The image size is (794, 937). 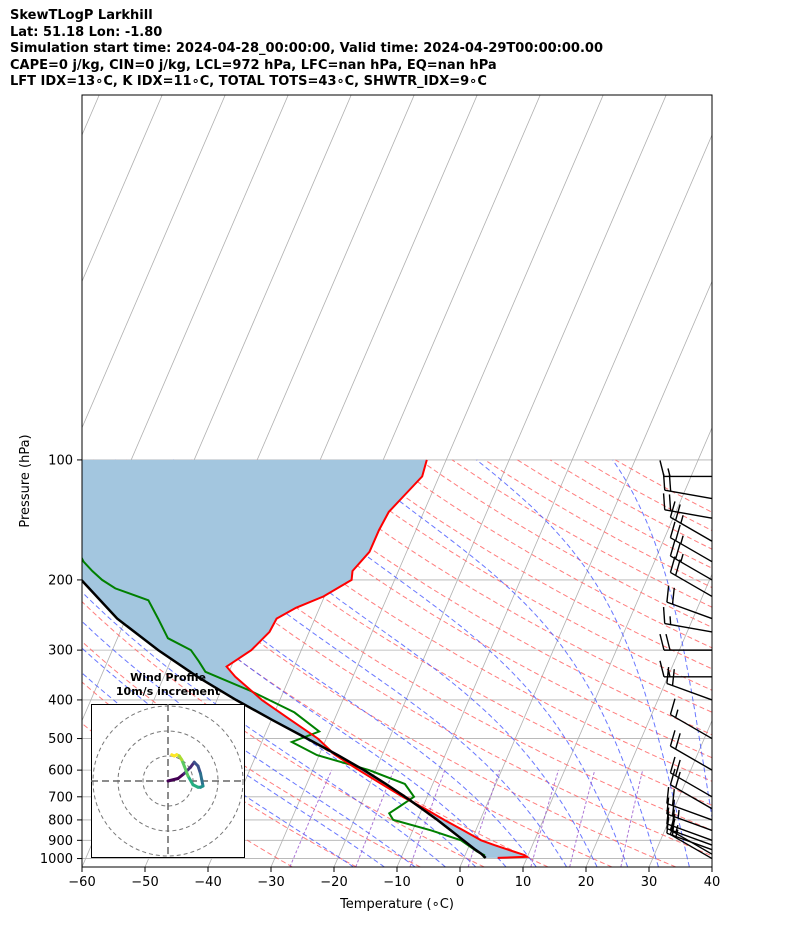 What do you see at coordinates (333, 882) in the screenshot?
I see `x-tick-label: −20` at bounding box center [333, 882].